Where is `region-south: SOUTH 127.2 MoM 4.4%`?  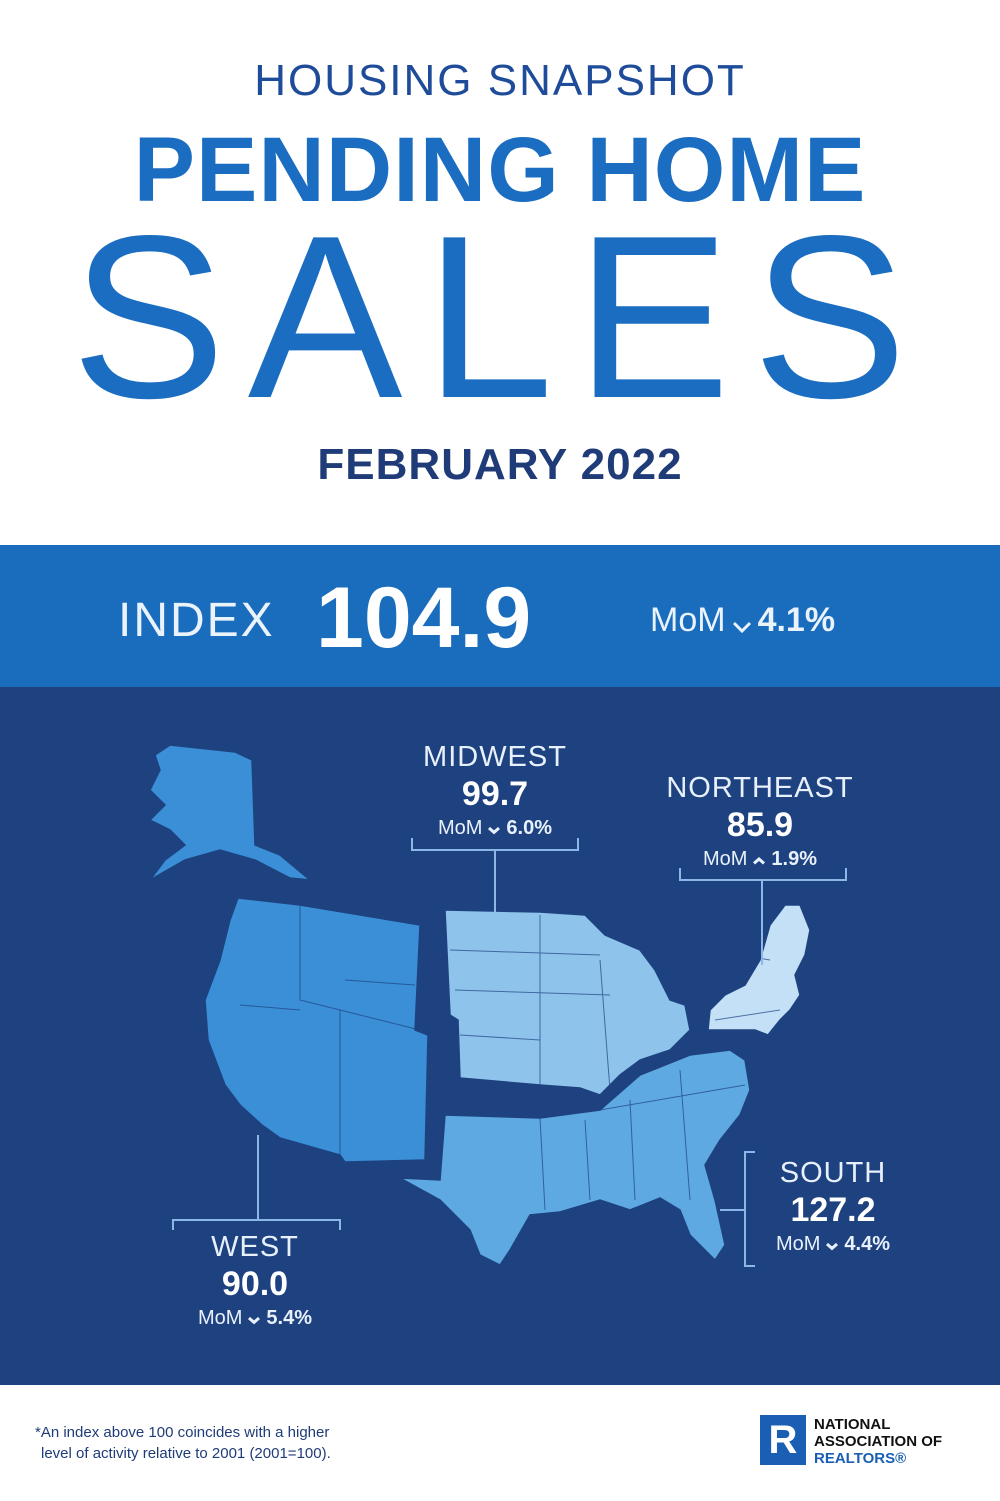
region-south: SOUTH 127.2 MoM 4.4% is located at coordinates (833, 1207).